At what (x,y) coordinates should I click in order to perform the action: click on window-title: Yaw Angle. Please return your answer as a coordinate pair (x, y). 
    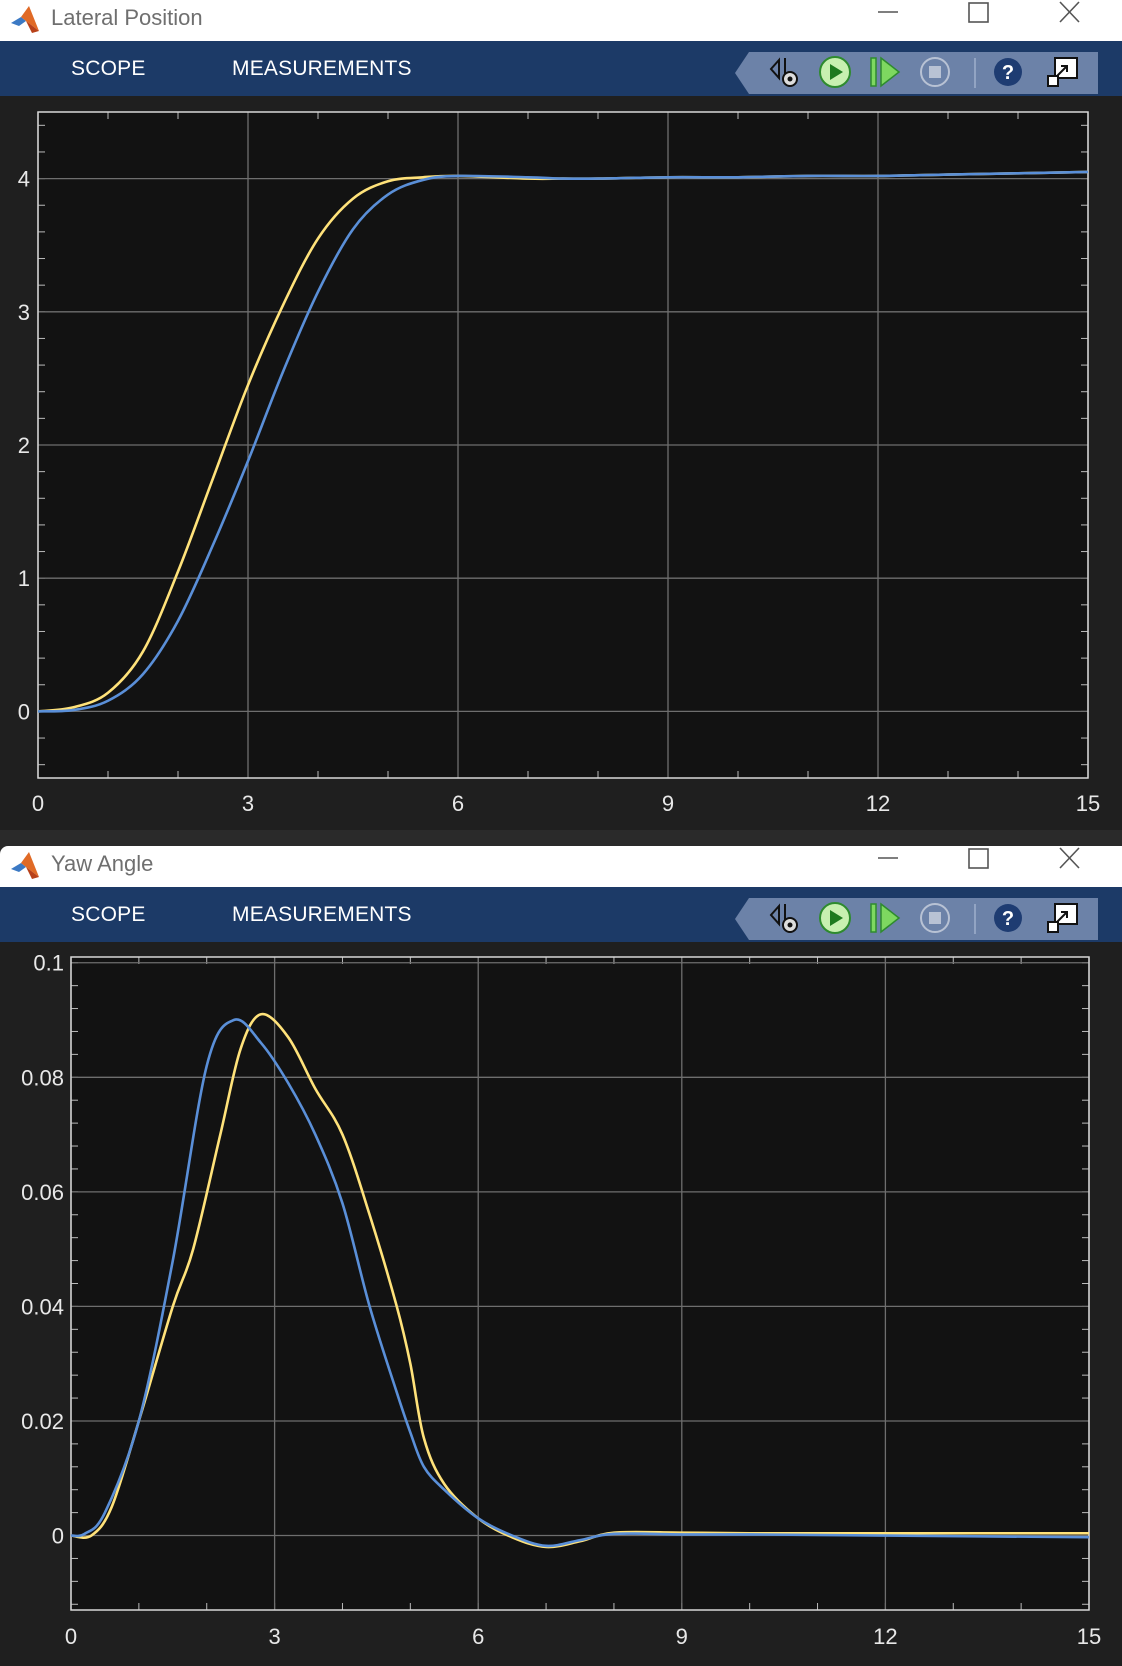
    Looking at the image, I should click on (102, 863).